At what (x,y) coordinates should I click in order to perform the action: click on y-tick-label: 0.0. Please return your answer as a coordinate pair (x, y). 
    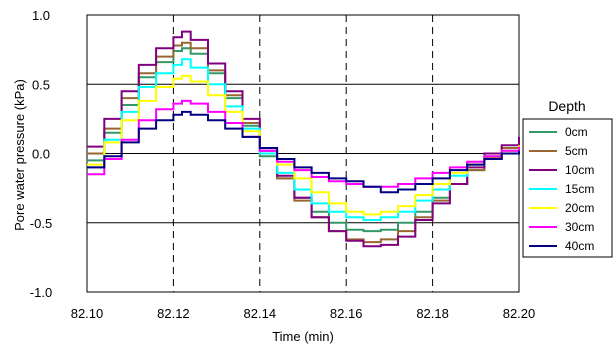
    Looking at the image, I should click on (41, 154).